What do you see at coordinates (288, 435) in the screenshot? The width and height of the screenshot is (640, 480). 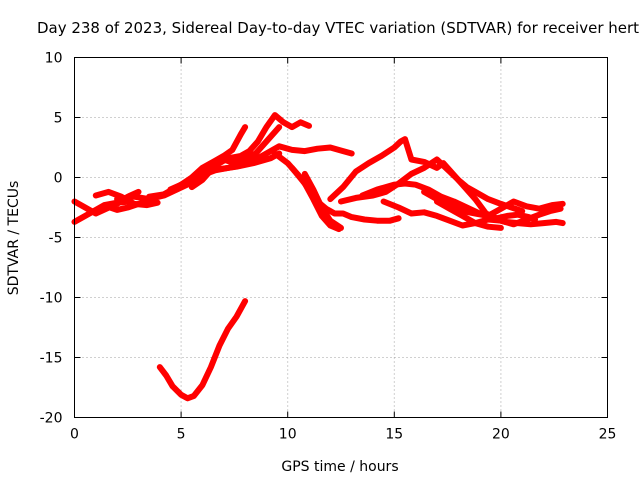 I see `x-tick-label: 10` at bounding box center [288, 435].